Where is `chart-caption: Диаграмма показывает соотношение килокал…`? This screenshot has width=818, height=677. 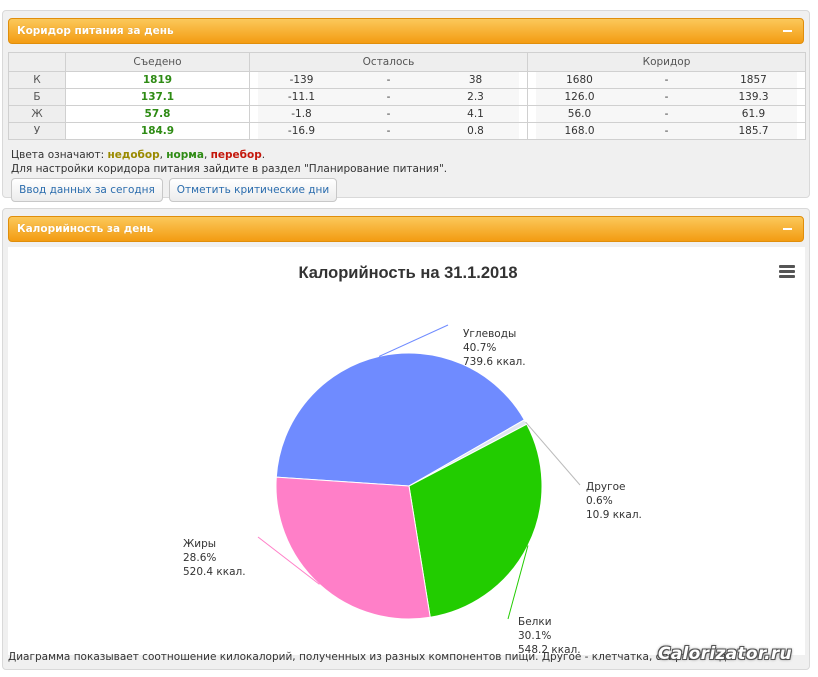
chart-caption: Диаграмма показывает соотношение килокал… is located at coordinates (369, 657).